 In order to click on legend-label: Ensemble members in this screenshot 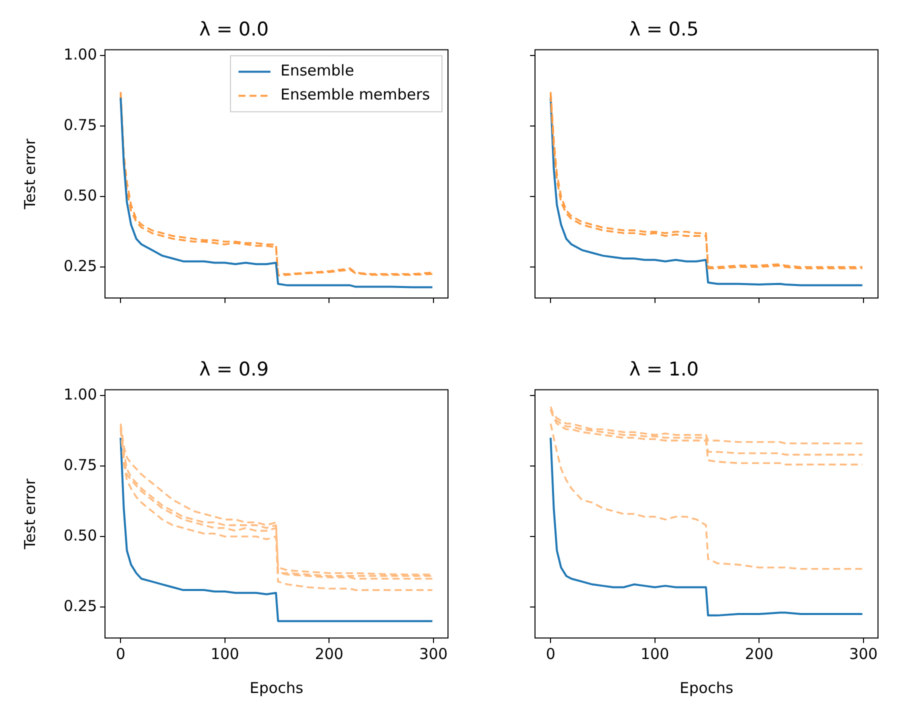, I will do `click(355, 95)`.